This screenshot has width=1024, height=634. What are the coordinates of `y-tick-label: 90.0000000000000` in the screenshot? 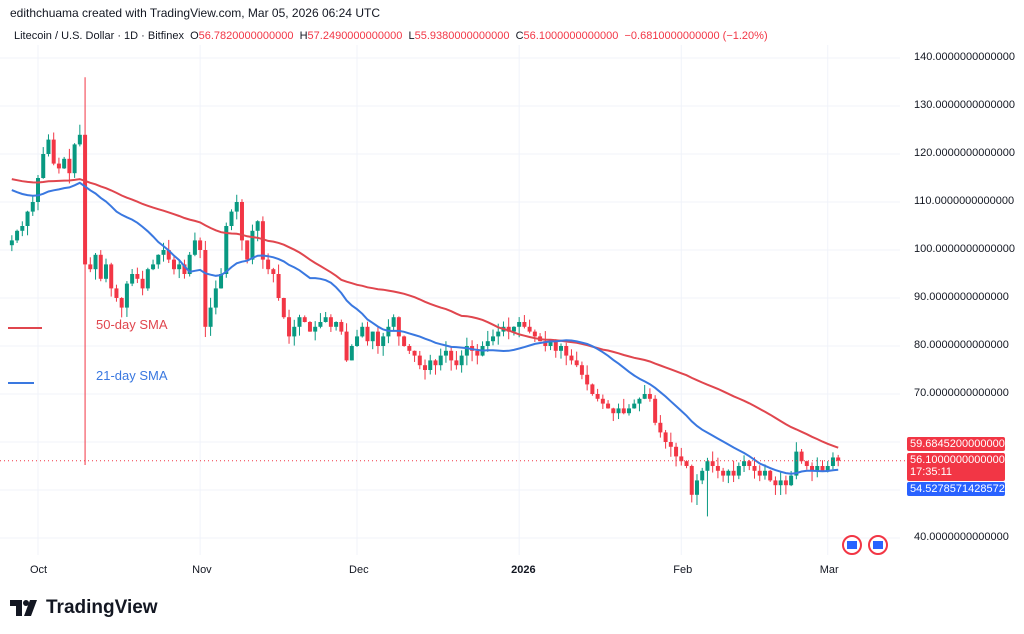 It's located at (961, 297).